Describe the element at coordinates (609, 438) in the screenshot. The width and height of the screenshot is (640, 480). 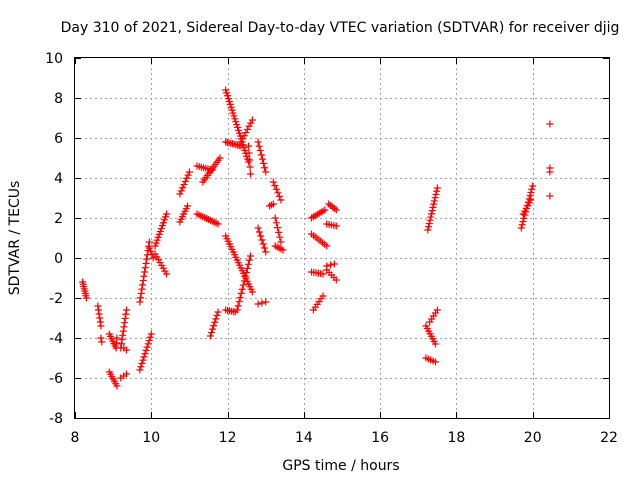
I see `x-tick-label: 22` at that location.